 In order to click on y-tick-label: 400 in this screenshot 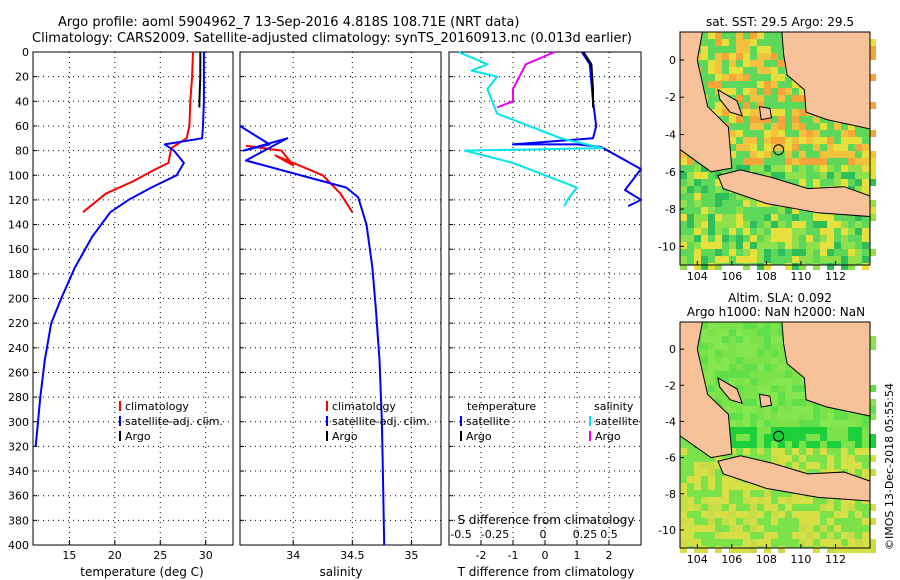, I will do `click(18, 545)`.